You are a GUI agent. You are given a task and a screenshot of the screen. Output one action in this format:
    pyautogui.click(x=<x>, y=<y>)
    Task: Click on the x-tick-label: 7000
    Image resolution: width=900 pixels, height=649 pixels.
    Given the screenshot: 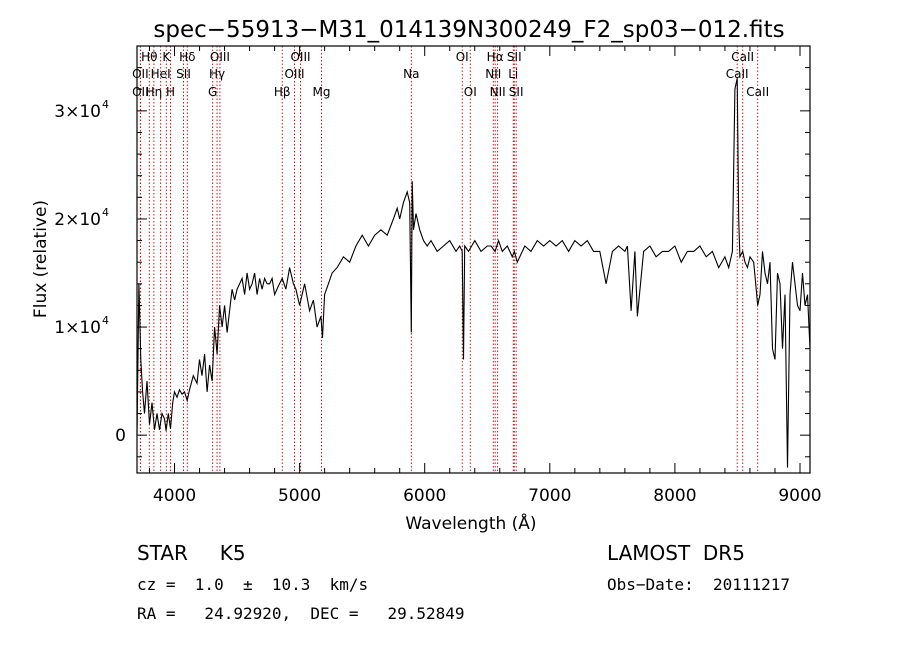 What is the action you would take?
    pyautogui.click(x=549, y=496)
    